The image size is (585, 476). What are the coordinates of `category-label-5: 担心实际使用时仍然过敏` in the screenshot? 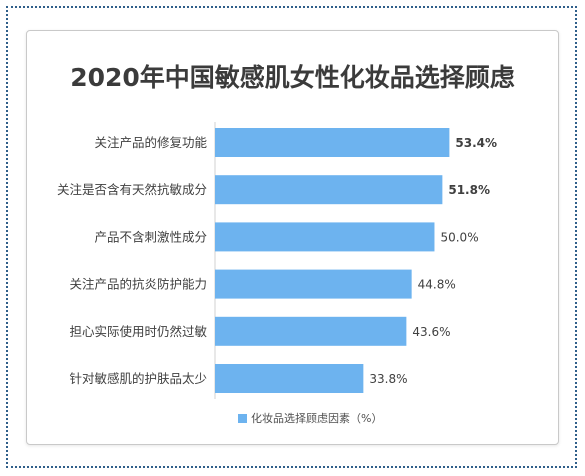 It's located at (138, 331).